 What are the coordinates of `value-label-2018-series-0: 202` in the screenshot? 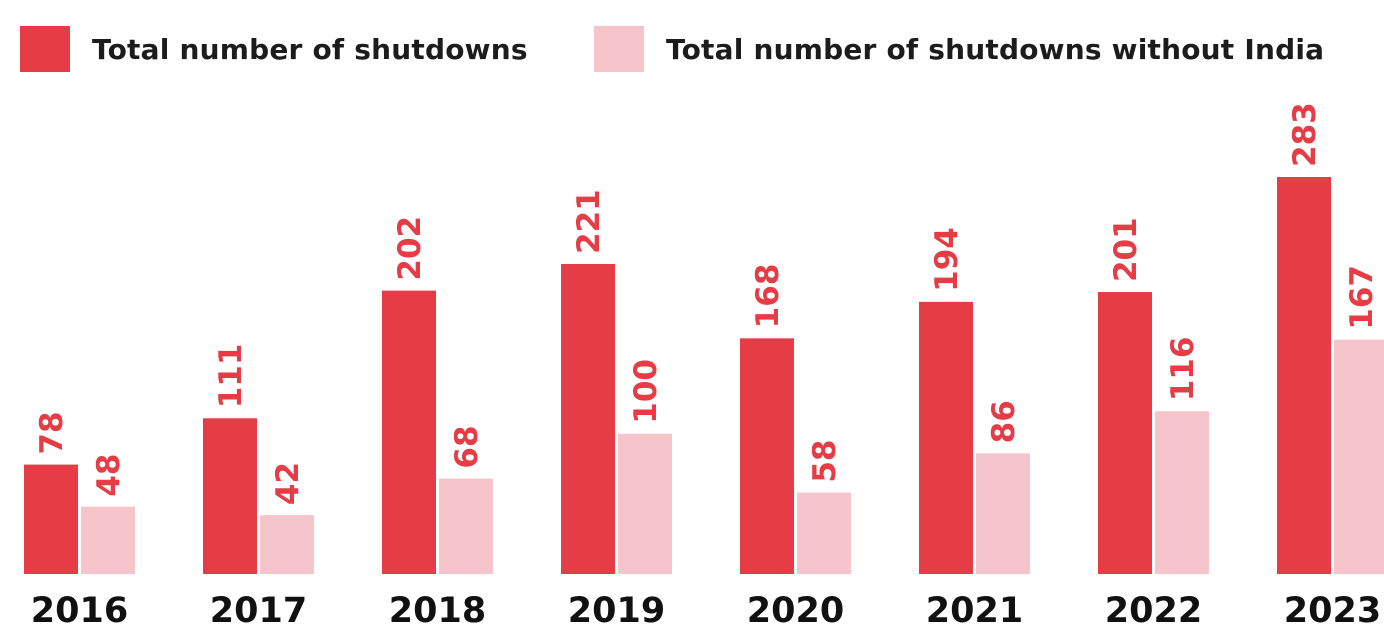 It's located at (410, 248).